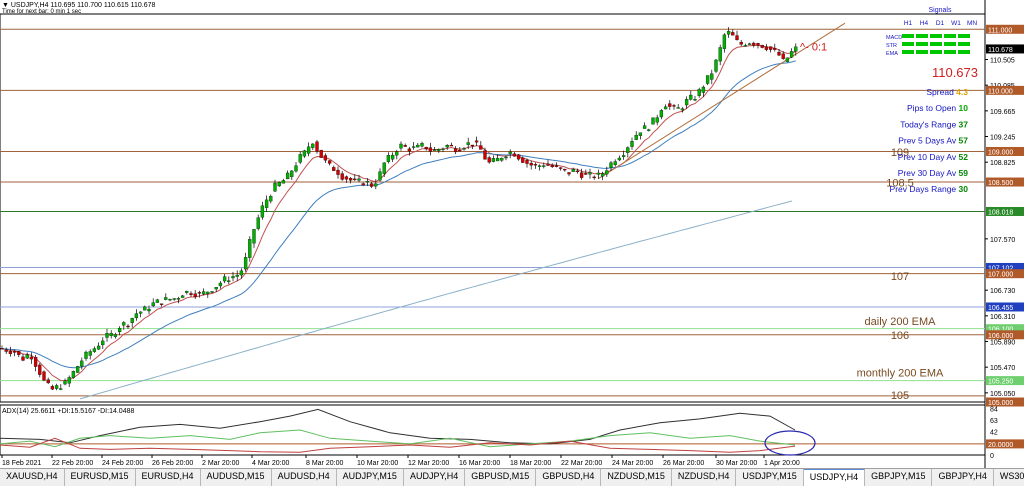  Describe the element at coordinates (901, 322) in the screenshot. I see `level-annotation: daily 200 EMA` at that location.